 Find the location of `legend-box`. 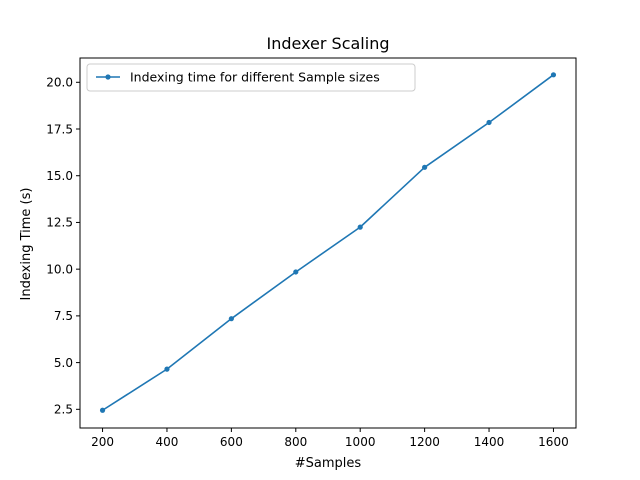

legend-box is located at coordinates (251, 77).